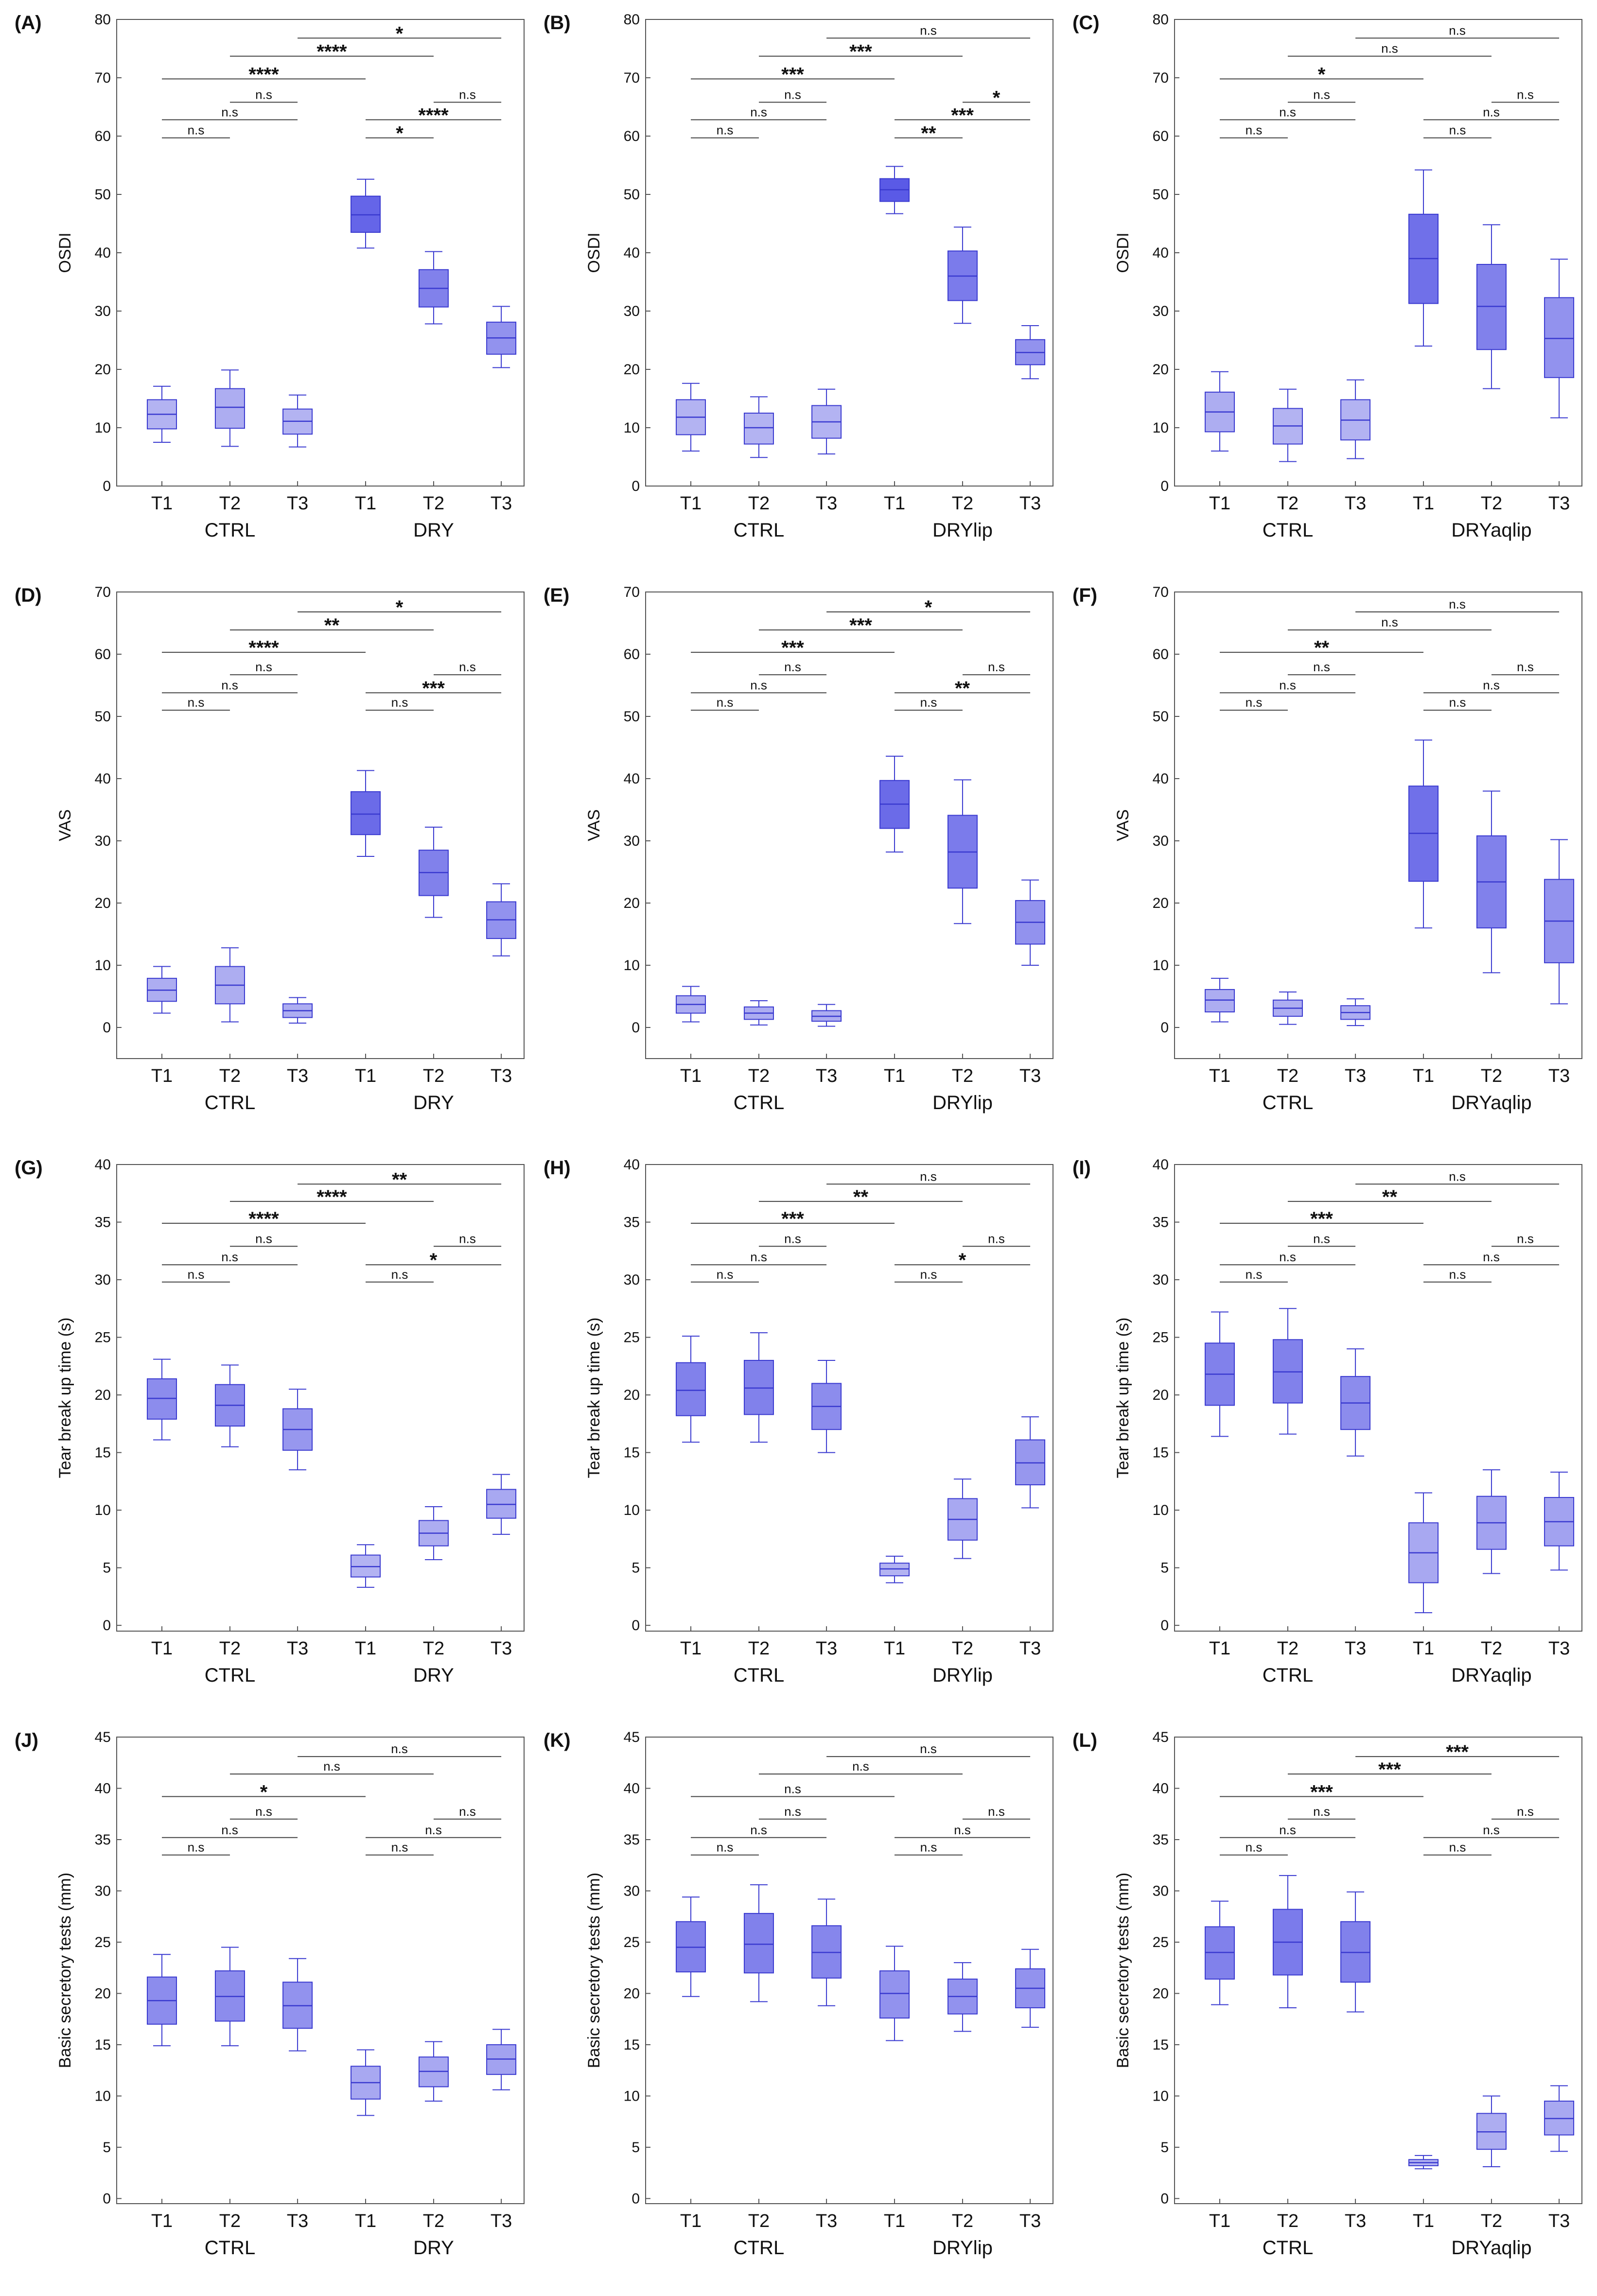 This screenshot has width=1597, height=2296. I want to click on panel-label: (A), so click(28, 23).